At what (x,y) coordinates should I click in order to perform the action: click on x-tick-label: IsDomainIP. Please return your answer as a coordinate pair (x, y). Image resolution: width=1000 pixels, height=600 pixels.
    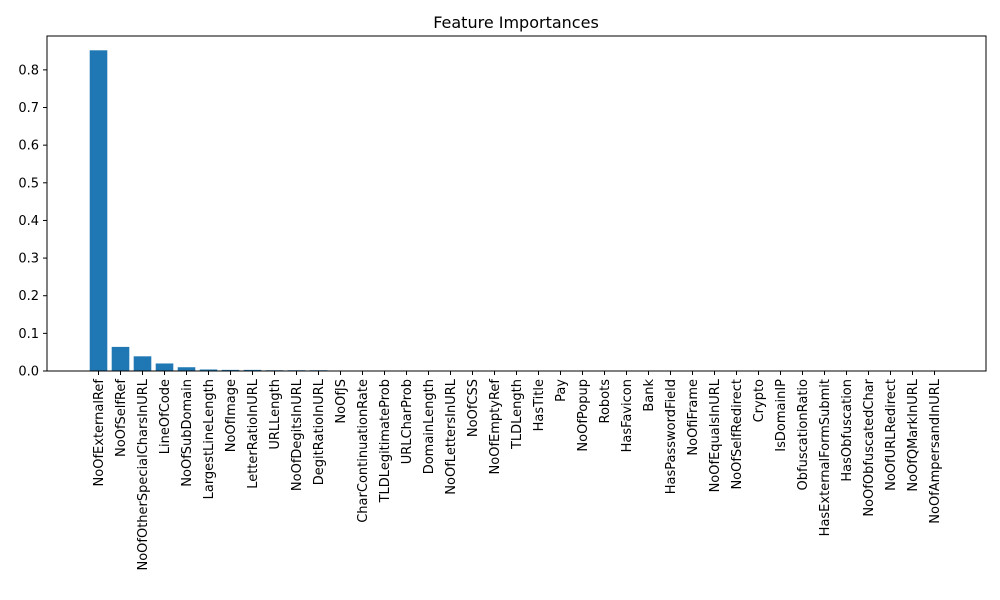
    Looking at the image, I should click on (781, 415).